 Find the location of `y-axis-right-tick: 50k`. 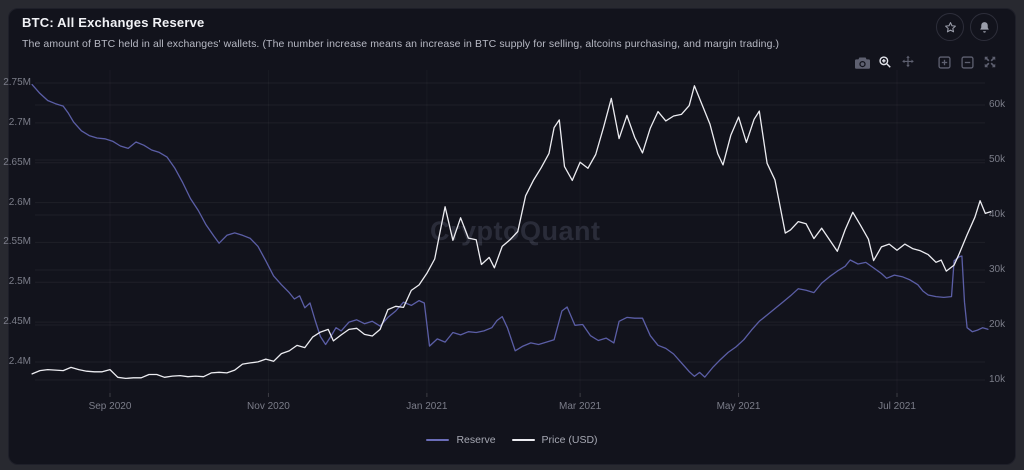

y-axis-right-tick: 50k is located at coordinates (997, 159).